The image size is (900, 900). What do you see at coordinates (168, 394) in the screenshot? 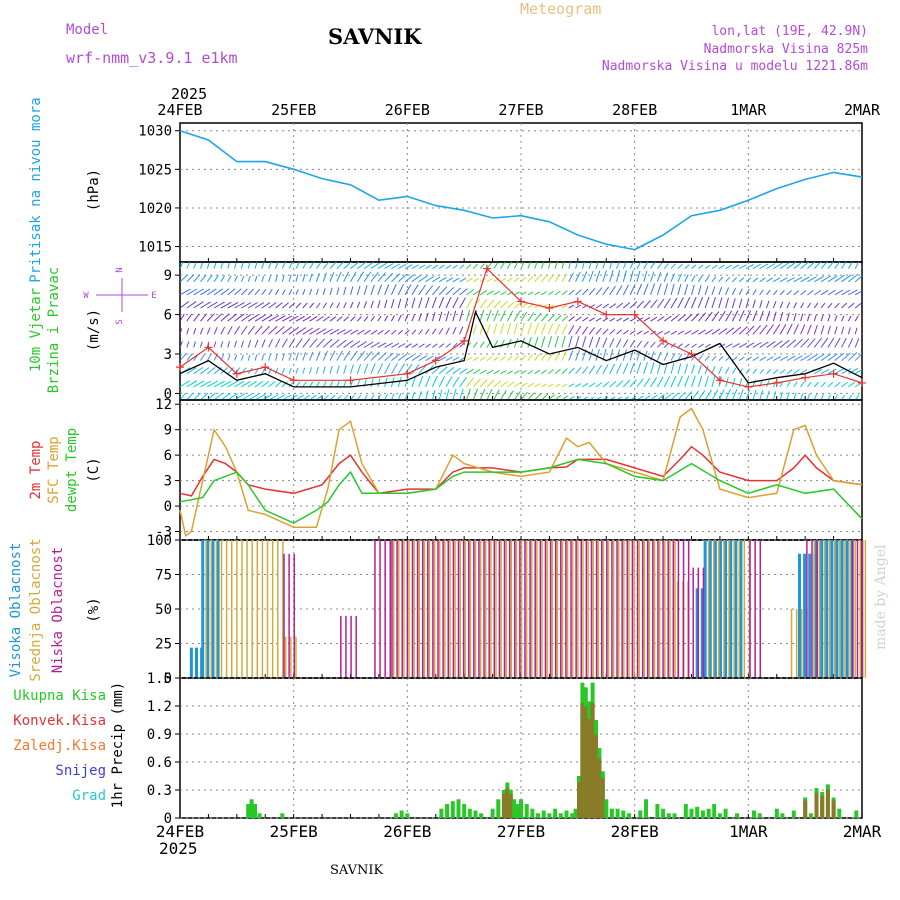
I see `wind-ytick-label: 0` at bounding box center [168, 394].